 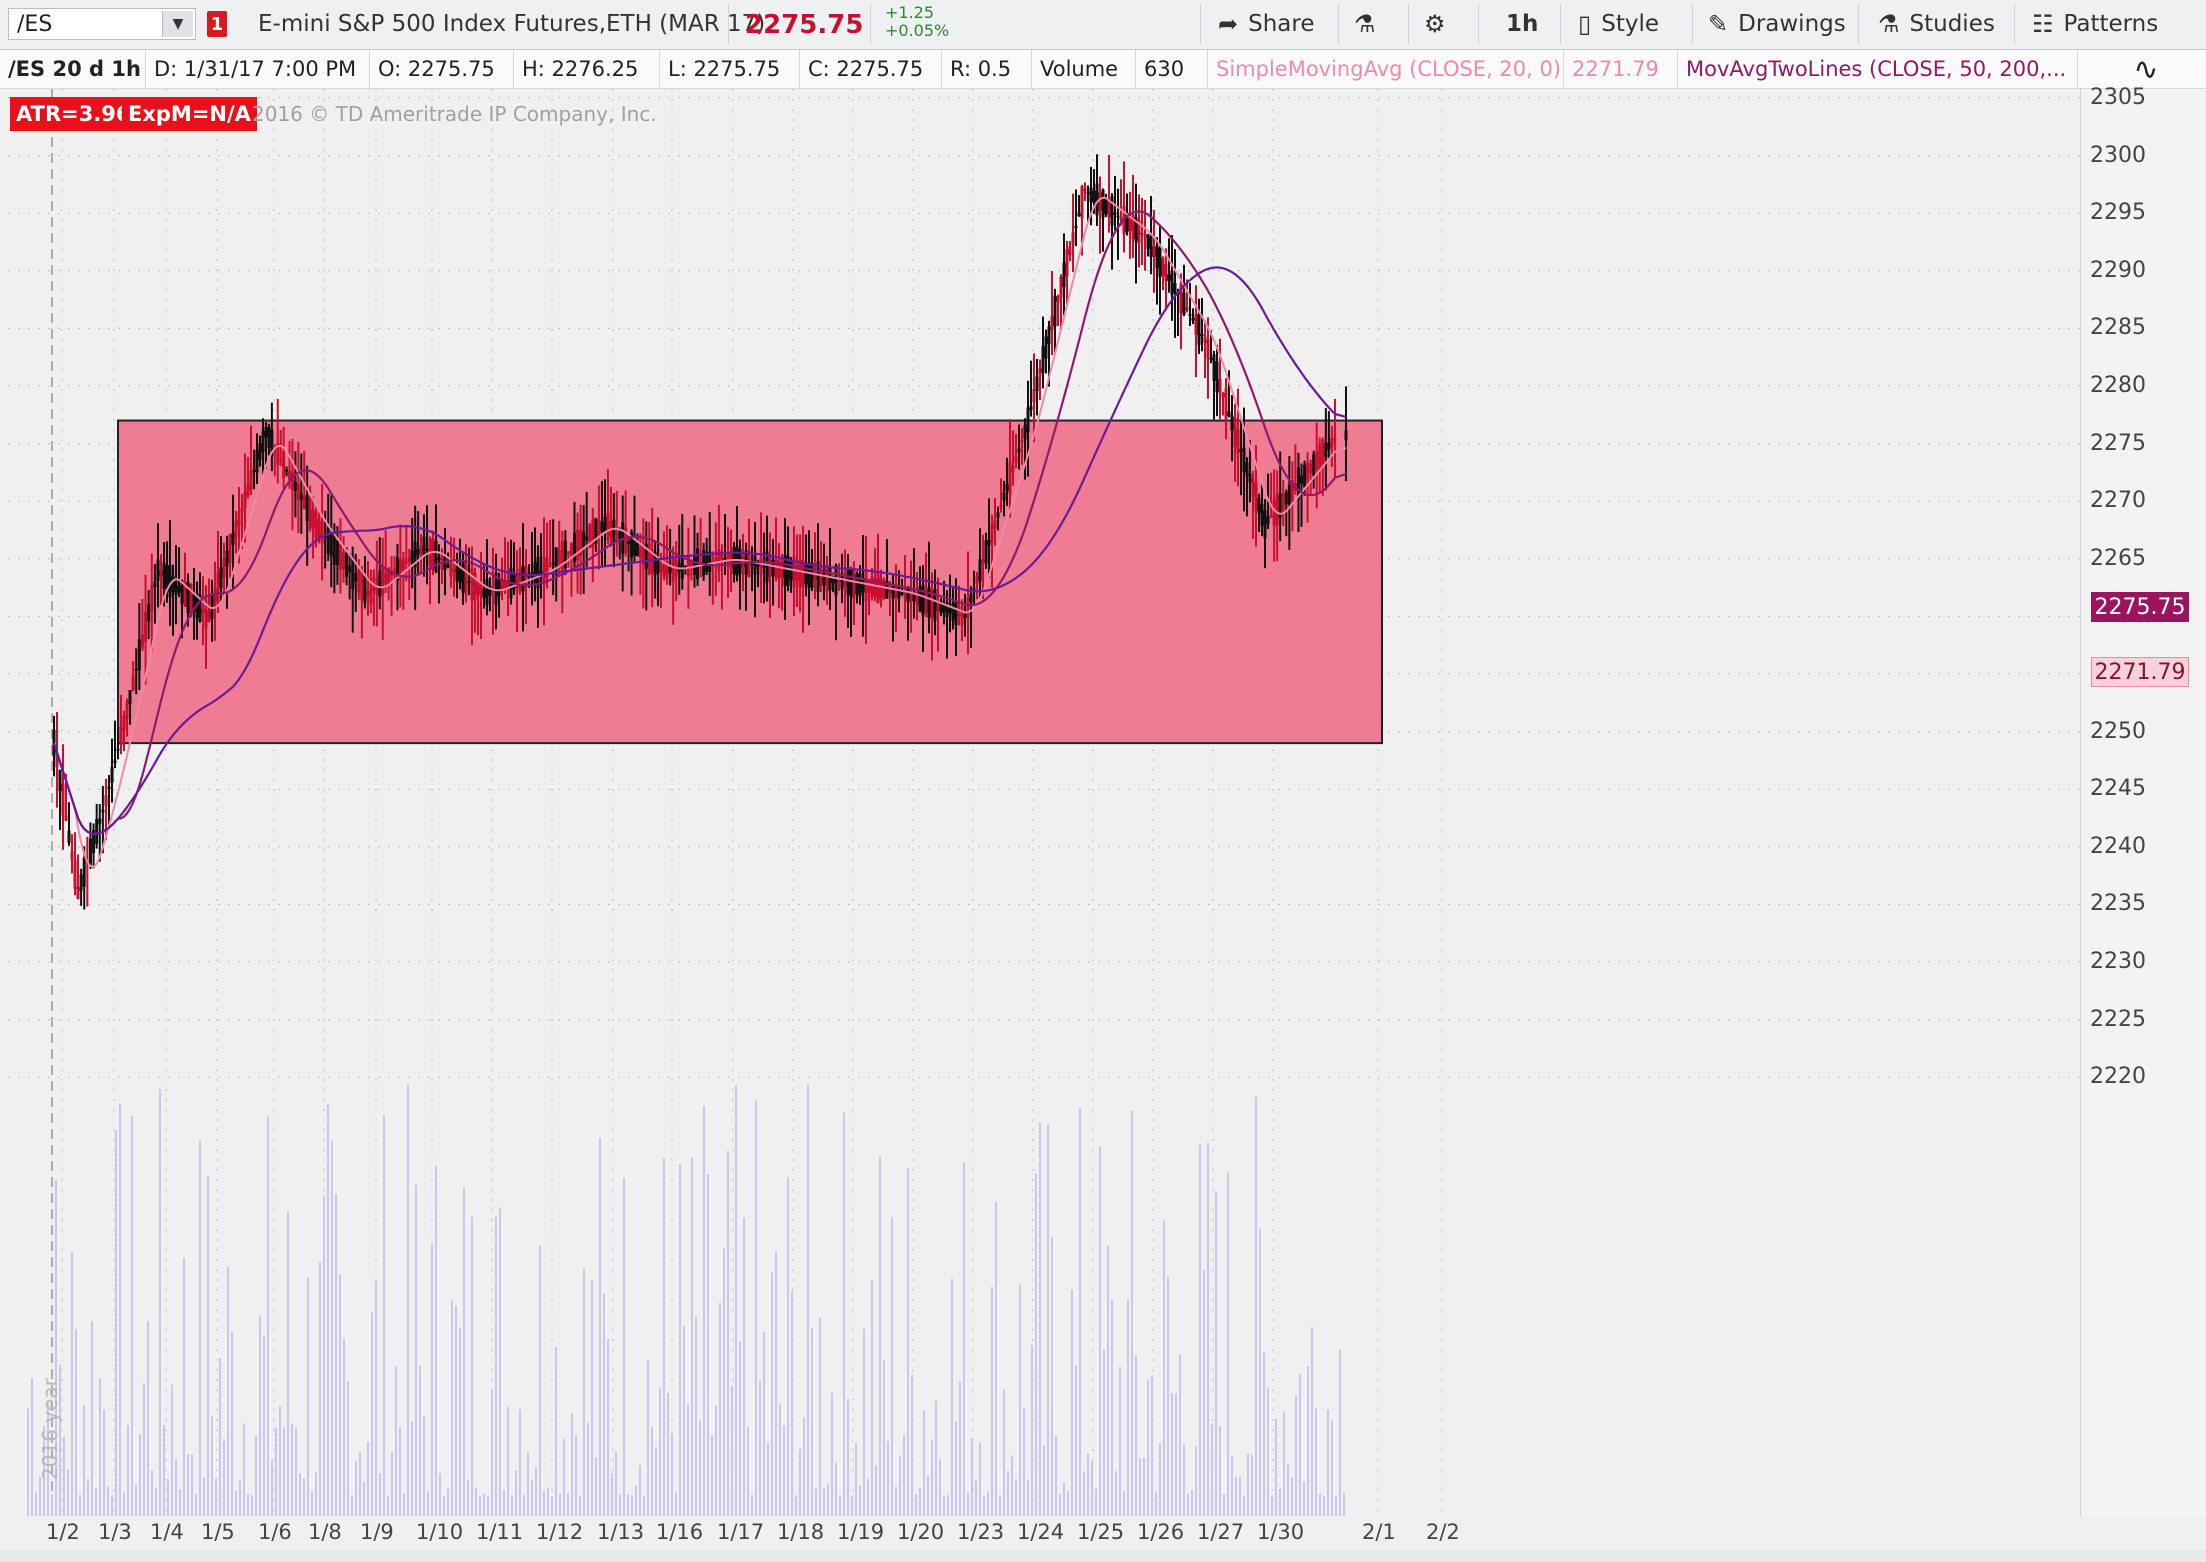 I want to click on last-price-tag: 2275.75, so click(x=2140, y=607).